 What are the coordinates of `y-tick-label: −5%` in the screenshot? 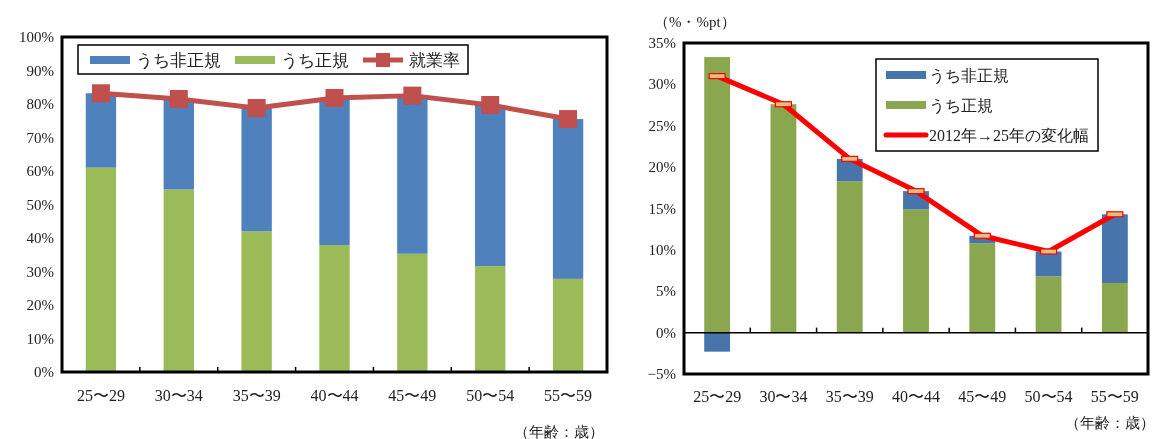 It's located at (661, 374).